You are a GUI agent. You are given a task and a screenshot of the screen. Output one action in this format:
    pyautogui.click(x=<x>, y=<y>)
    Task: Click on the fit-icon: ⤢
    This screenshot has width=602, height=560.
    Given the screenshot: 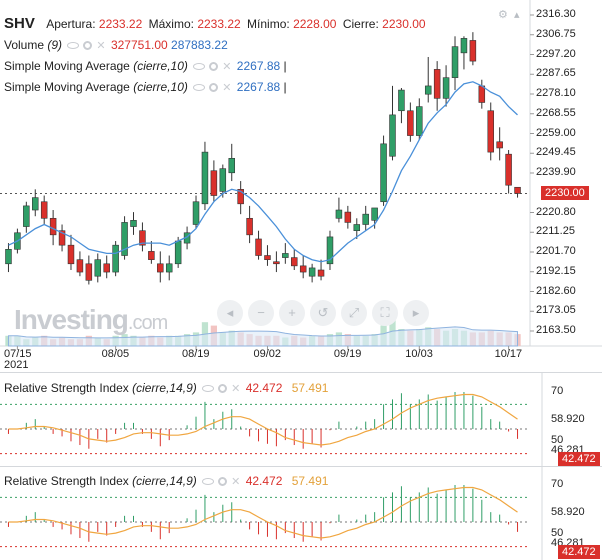 What is the action you would take?
    pyautogui.click(x=354, y=313)
    